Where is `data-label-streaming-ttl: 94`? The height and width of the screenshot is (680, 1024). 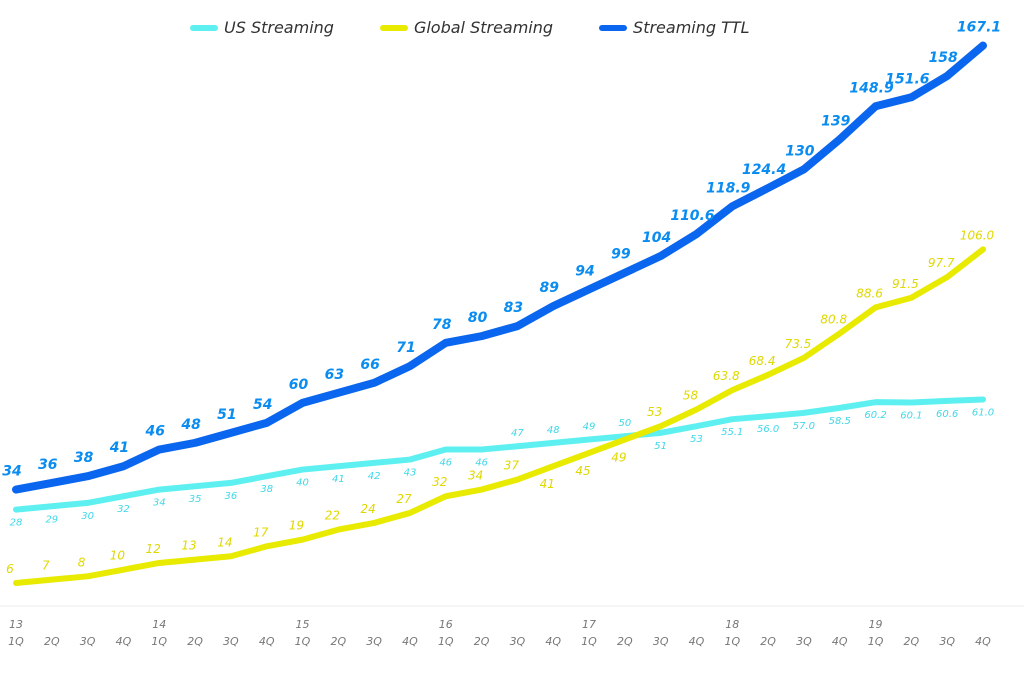
data-label-streaming-ttl: 94 is located at coordinates (584, 271).